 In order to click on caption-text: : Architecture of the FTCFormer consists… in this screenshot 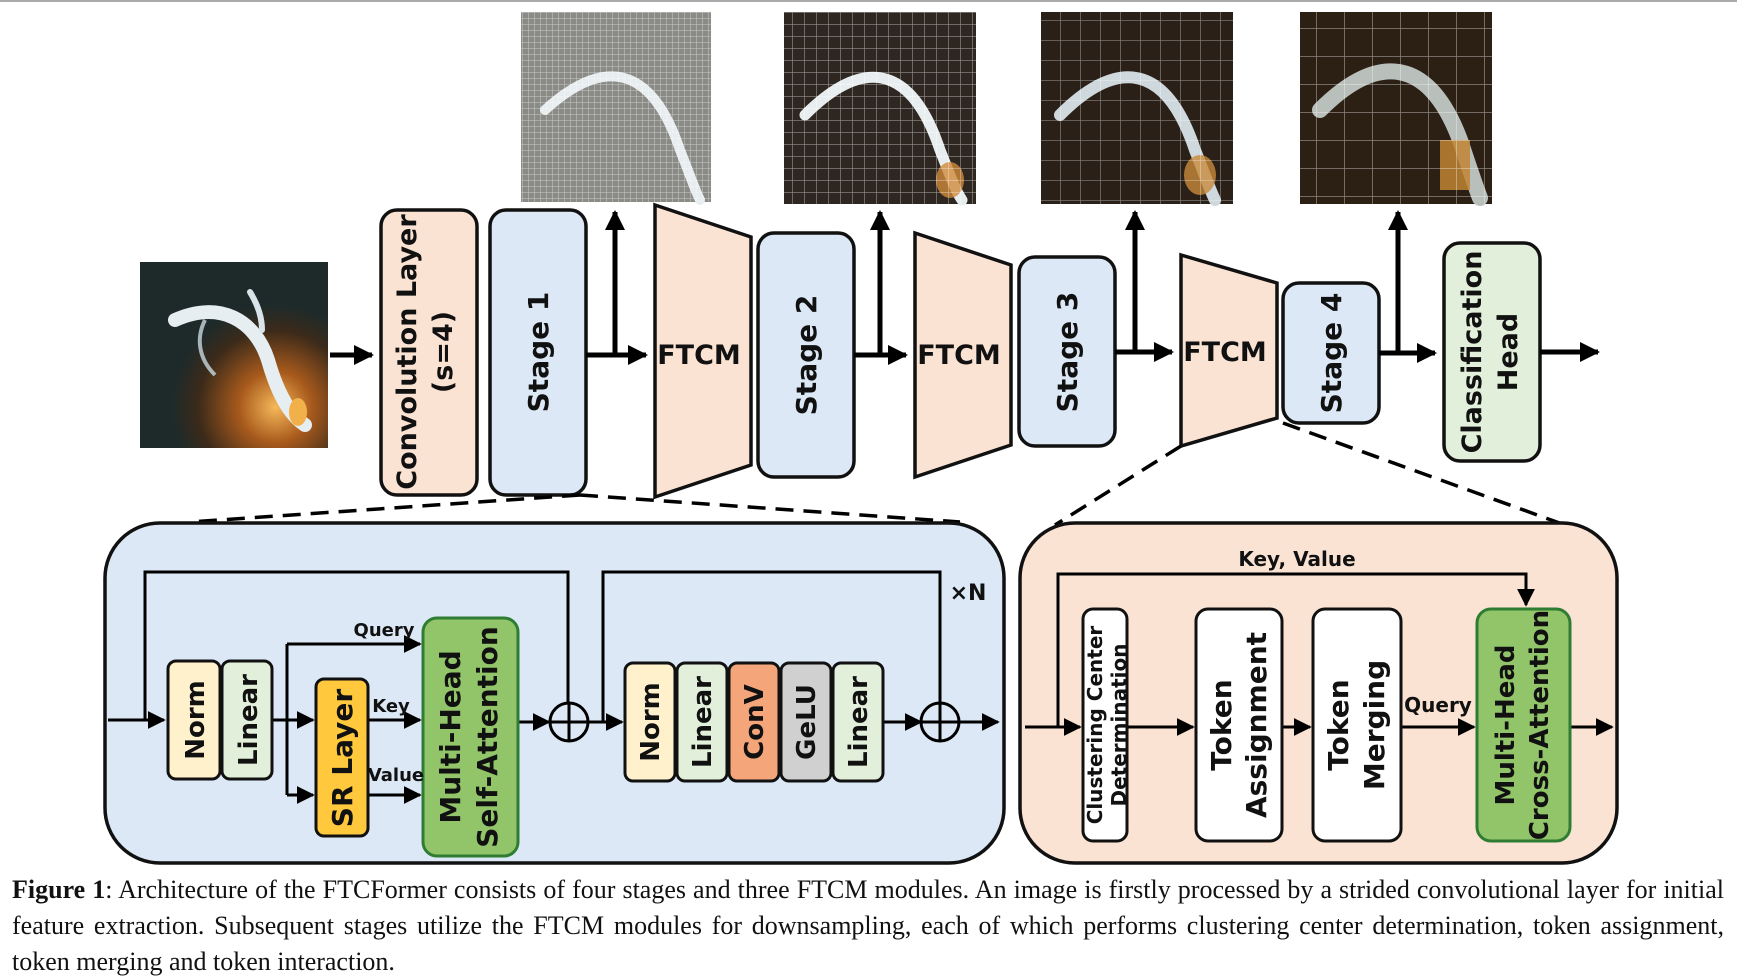, I will do `click(868, 925)`.